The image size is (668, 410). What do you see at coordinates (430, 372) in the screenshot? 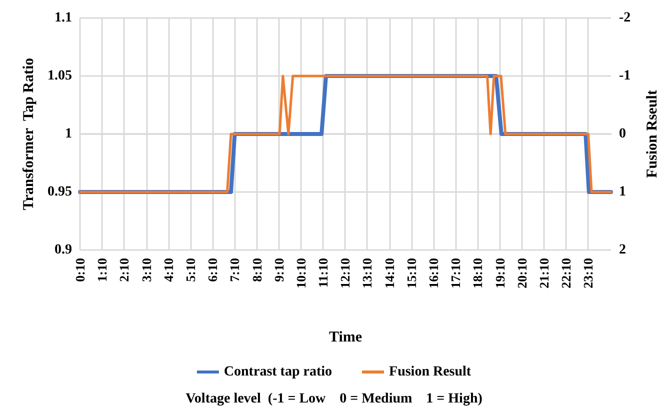
I see `legend-label: Fusion Result` at bounding box center [430, 372].